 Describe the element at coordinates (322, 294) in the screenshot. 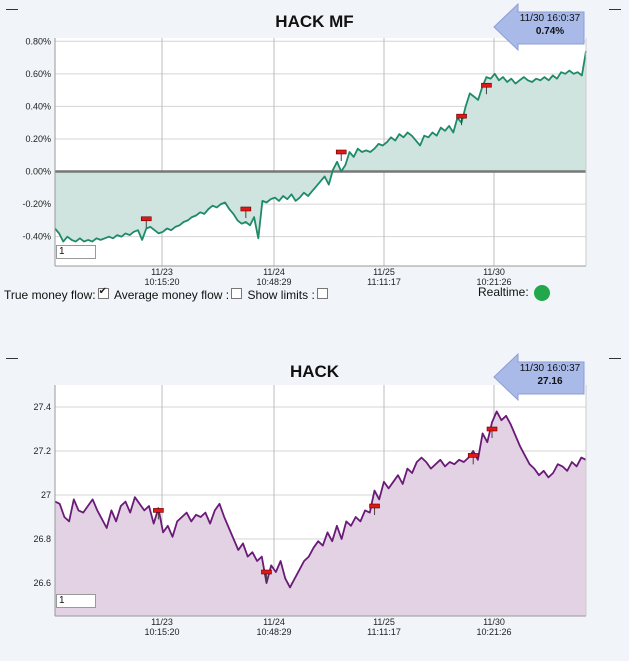

I see `show-limits-checkbox` at that location.